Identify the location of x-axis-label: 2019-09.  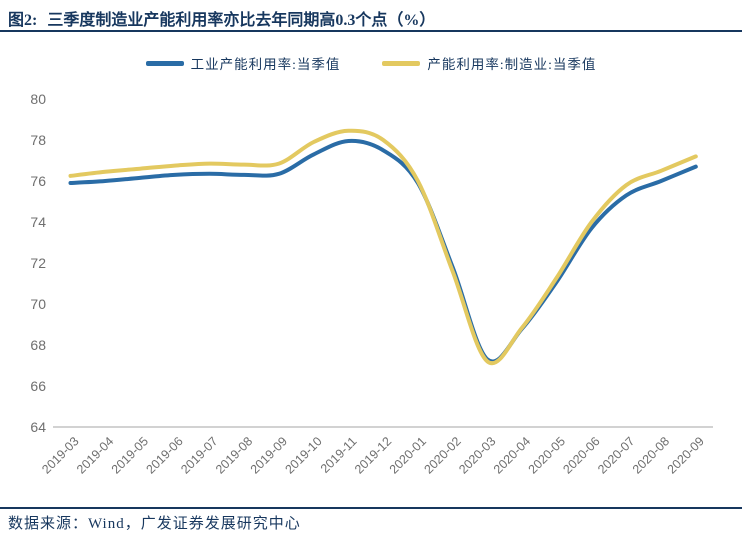
(269, 455).